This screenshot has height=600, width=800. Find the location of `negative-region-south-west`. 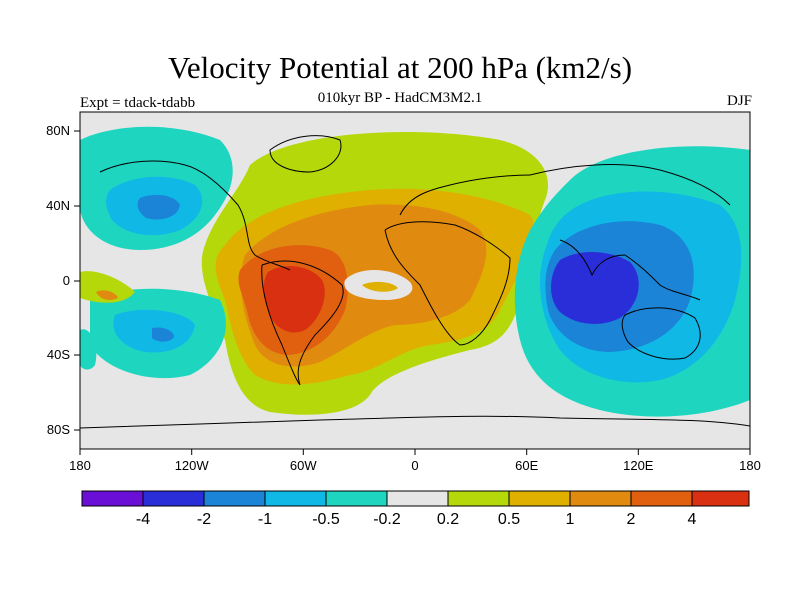

negative-region-south-west is located at coordinates (88, 349).